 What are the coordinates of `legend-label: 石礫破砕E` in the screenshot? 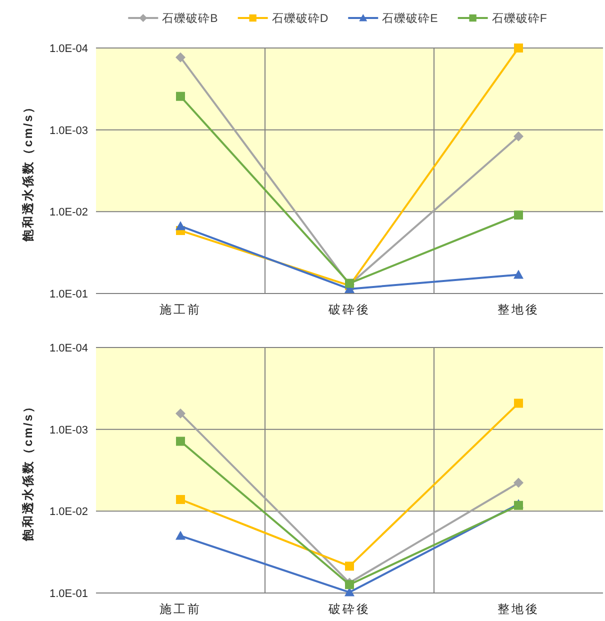 It's located at (410, 18).